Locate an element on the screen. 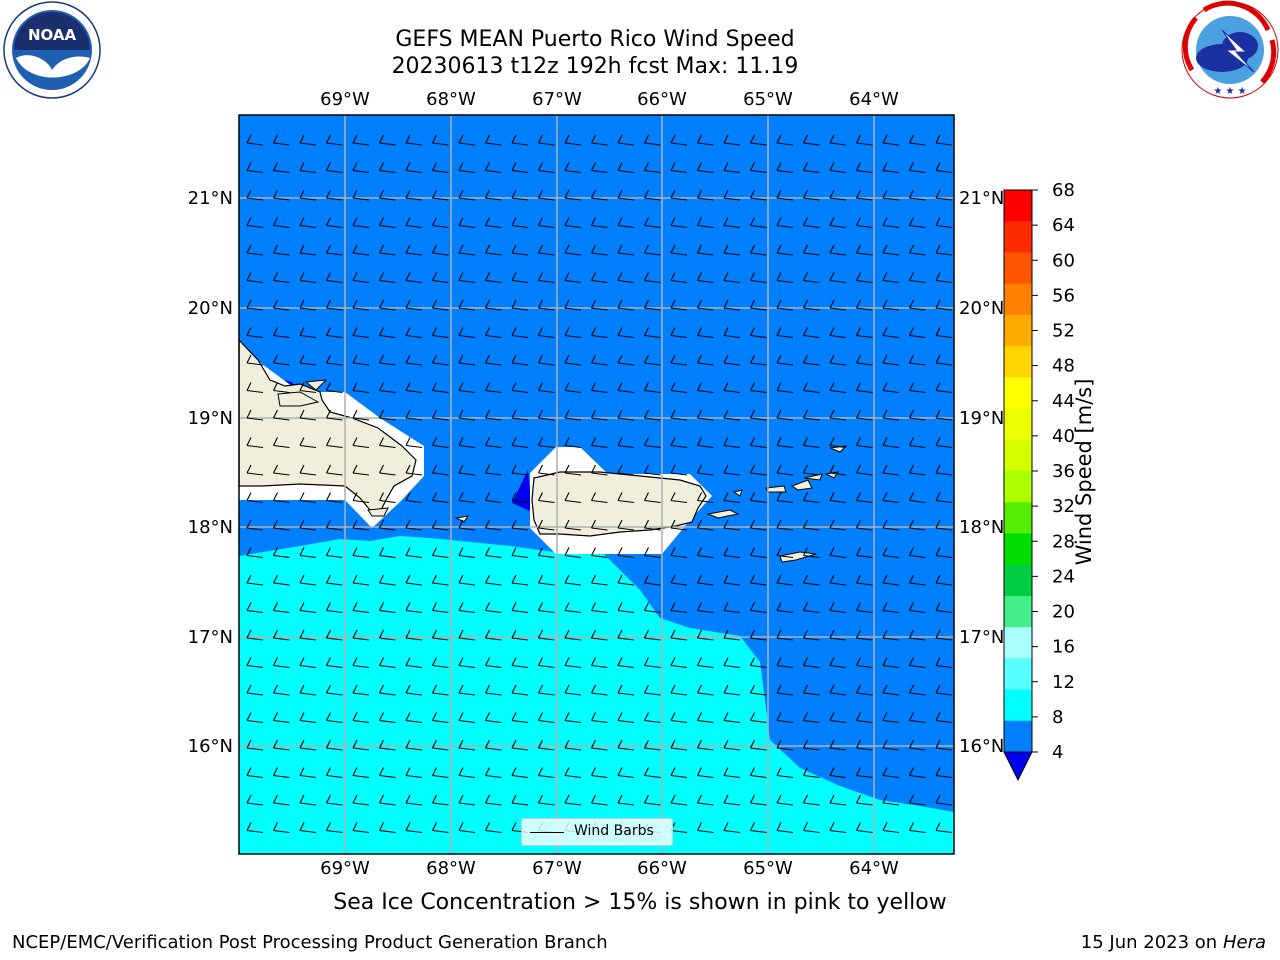 The width and height of the screenshot is (1280, 960). footer-date-text: 15 Jun 2023 on is located at coordinates (1149, 942).